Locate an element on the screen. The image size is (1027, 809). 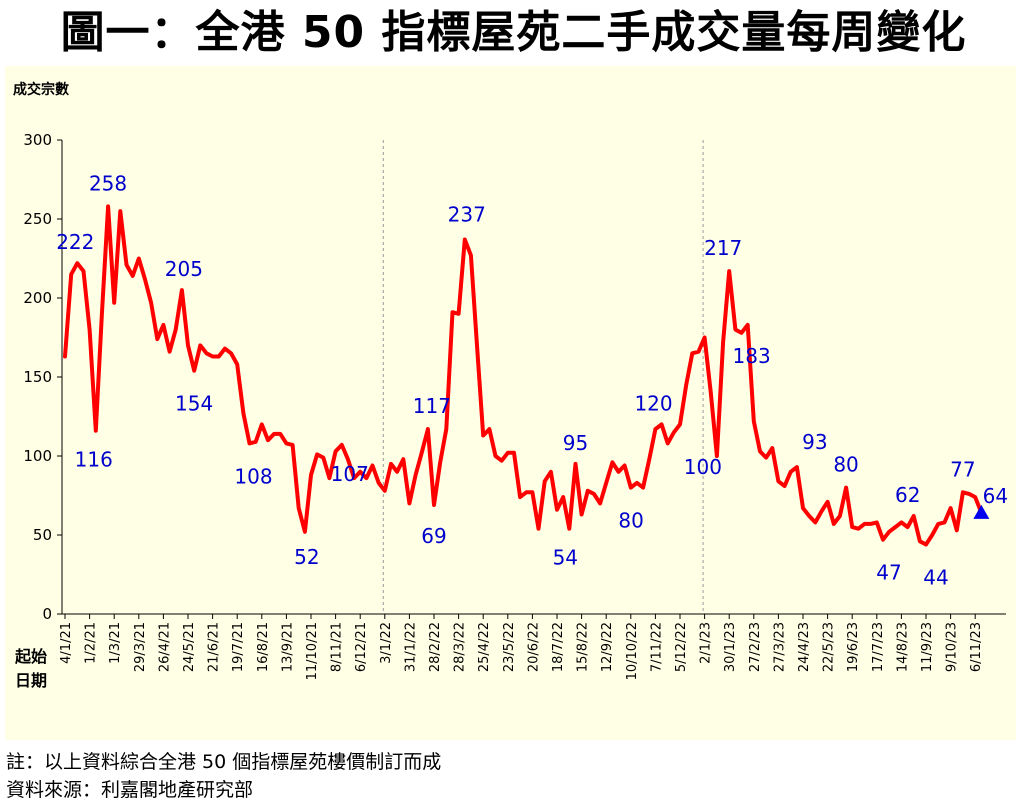
y-tick-label: 250 is located at coordinates (37, 219).